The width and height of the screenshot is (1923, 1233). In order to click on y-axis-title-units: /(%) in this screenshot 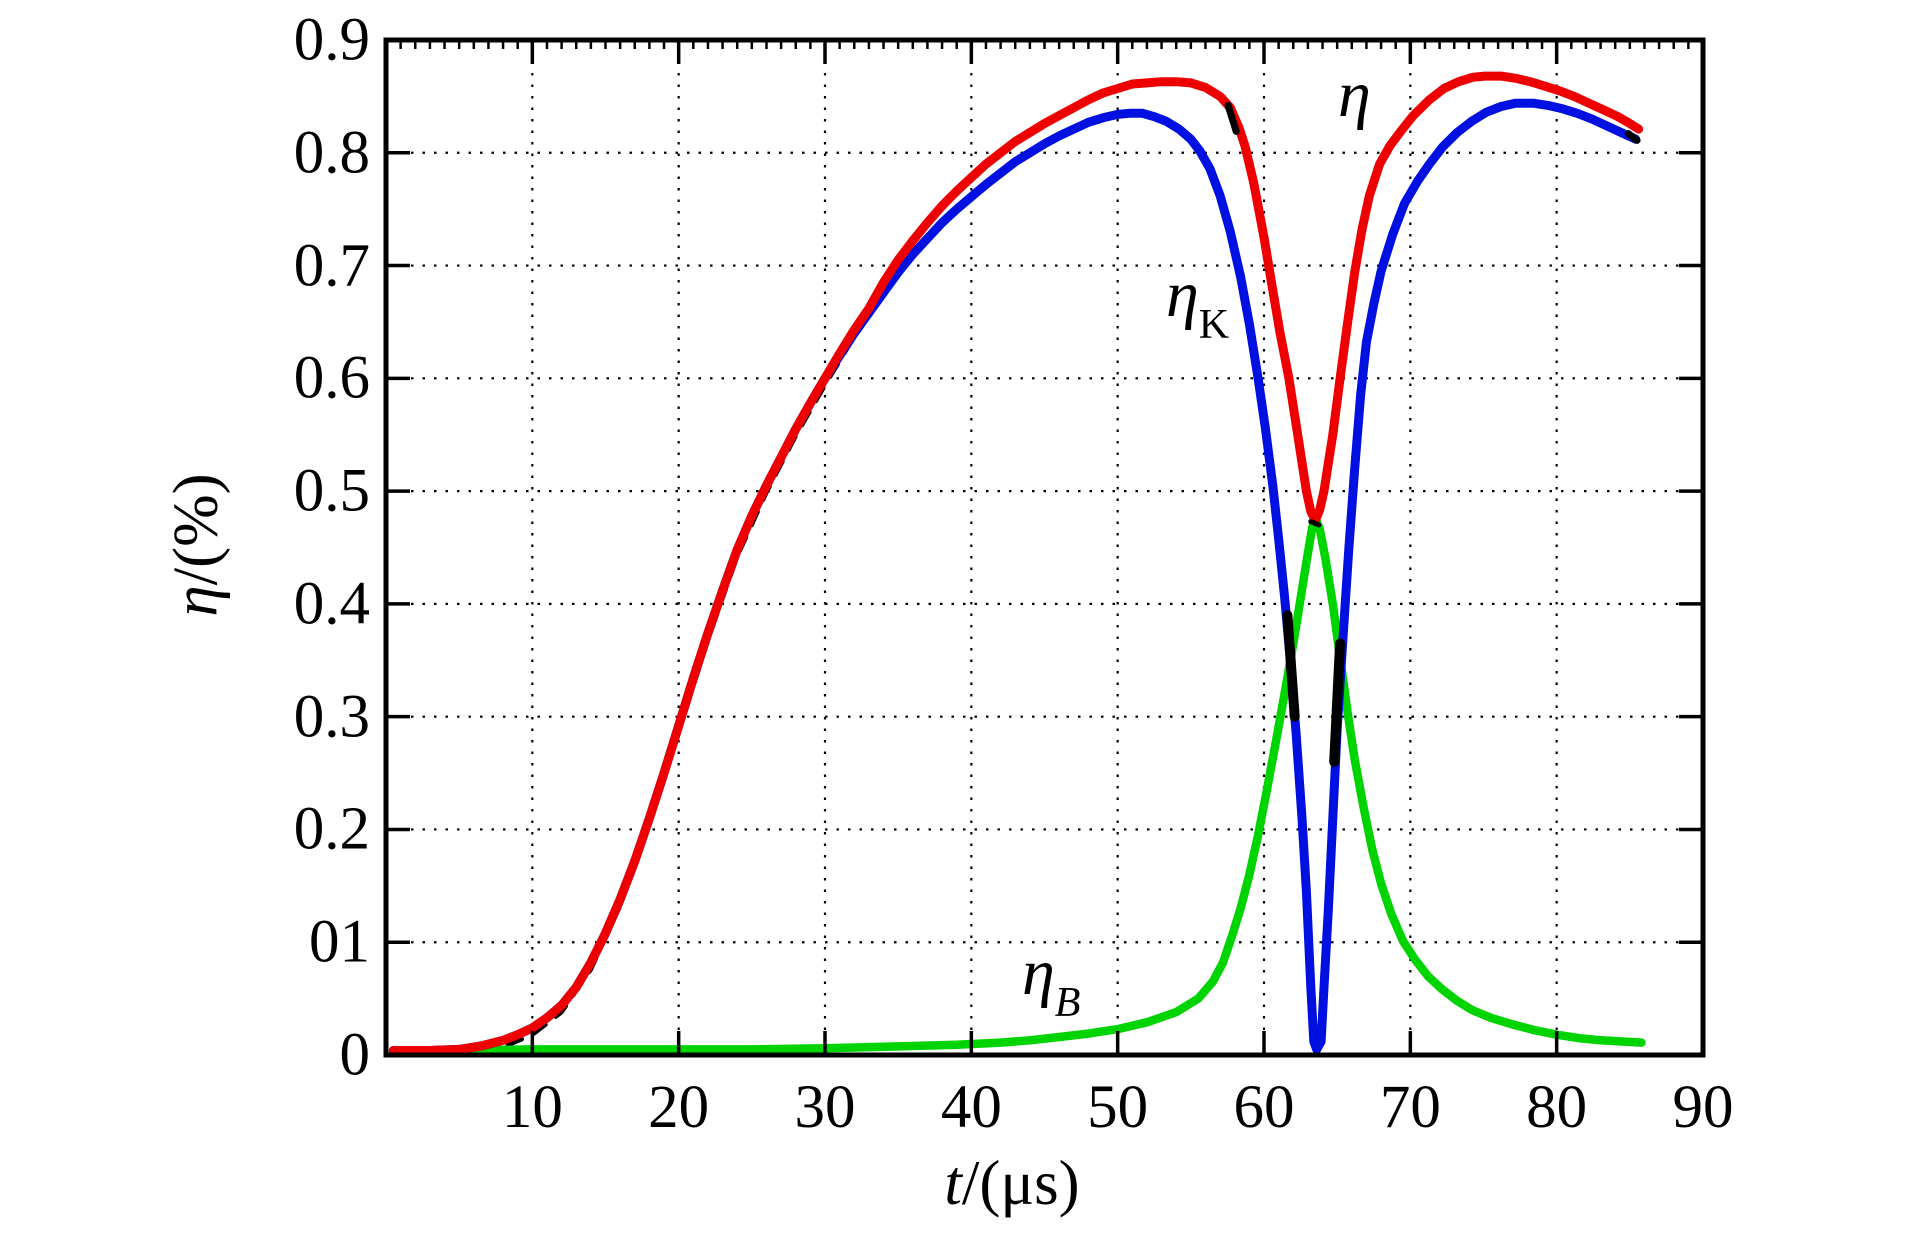, I will do `click(195, 529)`.